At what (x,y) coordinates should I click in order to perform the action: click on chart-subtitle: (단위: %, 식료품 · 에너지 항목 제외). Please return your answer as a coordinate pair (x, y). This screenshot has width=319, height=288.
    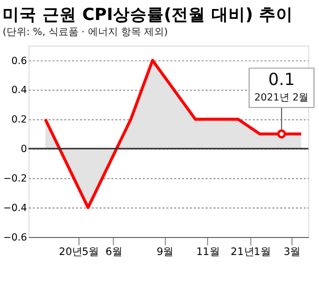
    Looking at the image, I should click on (85, 32).